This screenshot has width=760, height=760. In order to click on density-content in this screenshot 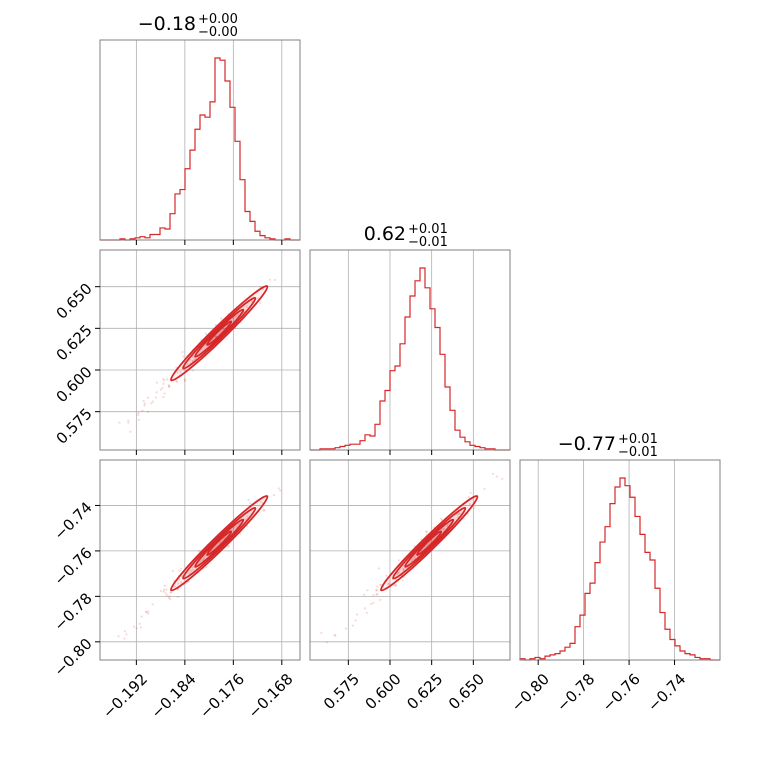, I will do `click(177, 584)`.